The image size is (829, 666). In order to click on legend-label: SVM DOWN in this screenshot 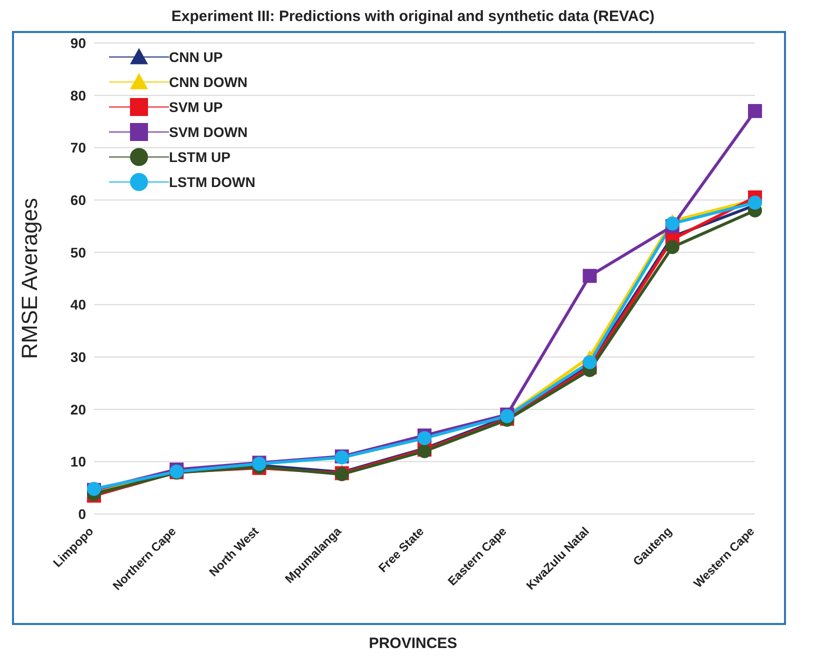, I will do `click(208, 132)`.